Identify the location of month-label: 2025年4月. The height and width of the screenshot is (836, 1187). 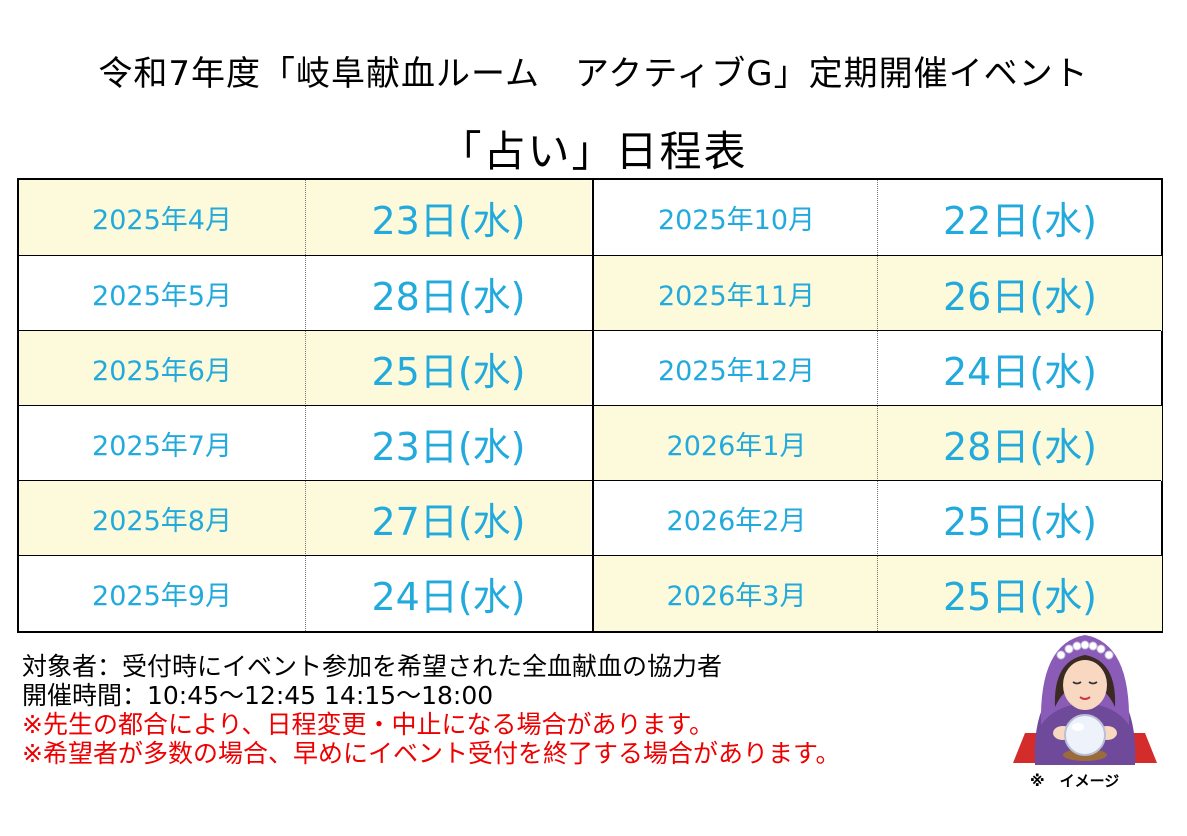
(162, 220).